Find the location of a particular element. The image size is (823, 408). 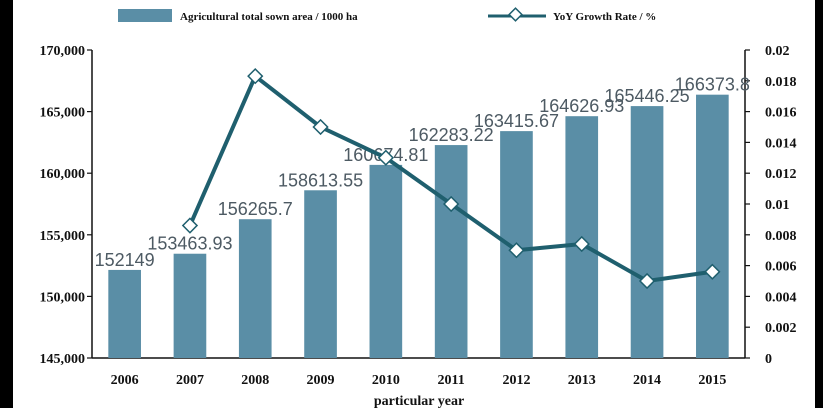

x-tick-label: 2006 is located at coordinates (125, 380).